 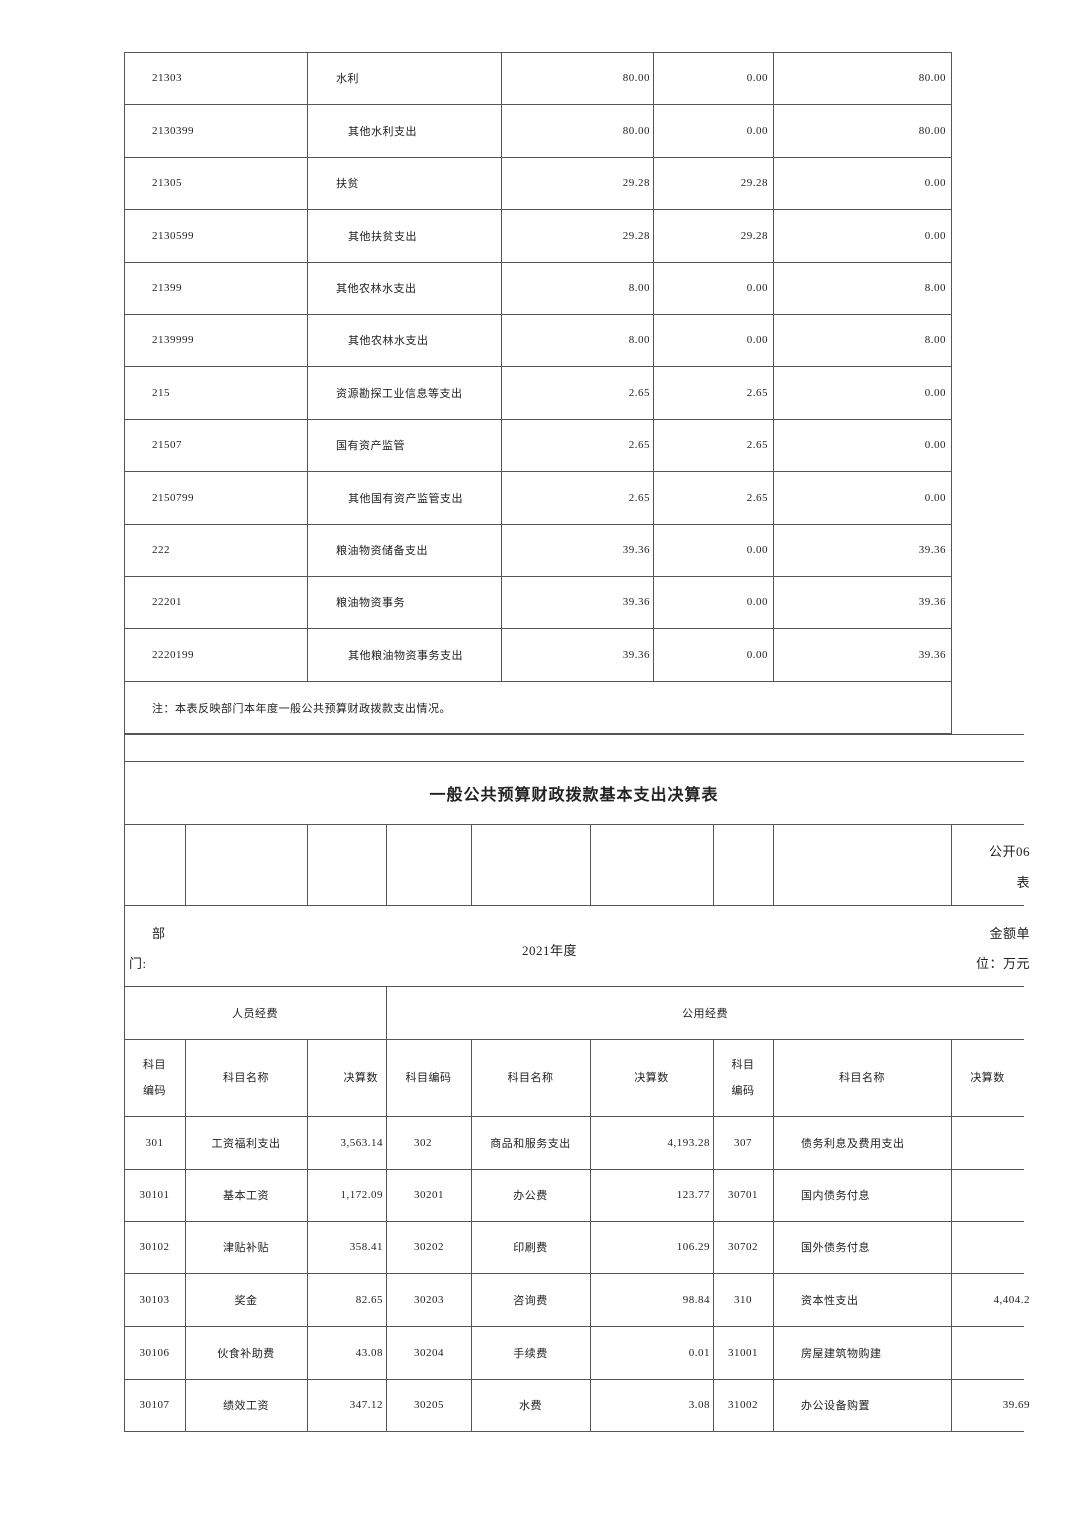 I want to click on public-name: 水费, so click(x=530, y=1406).